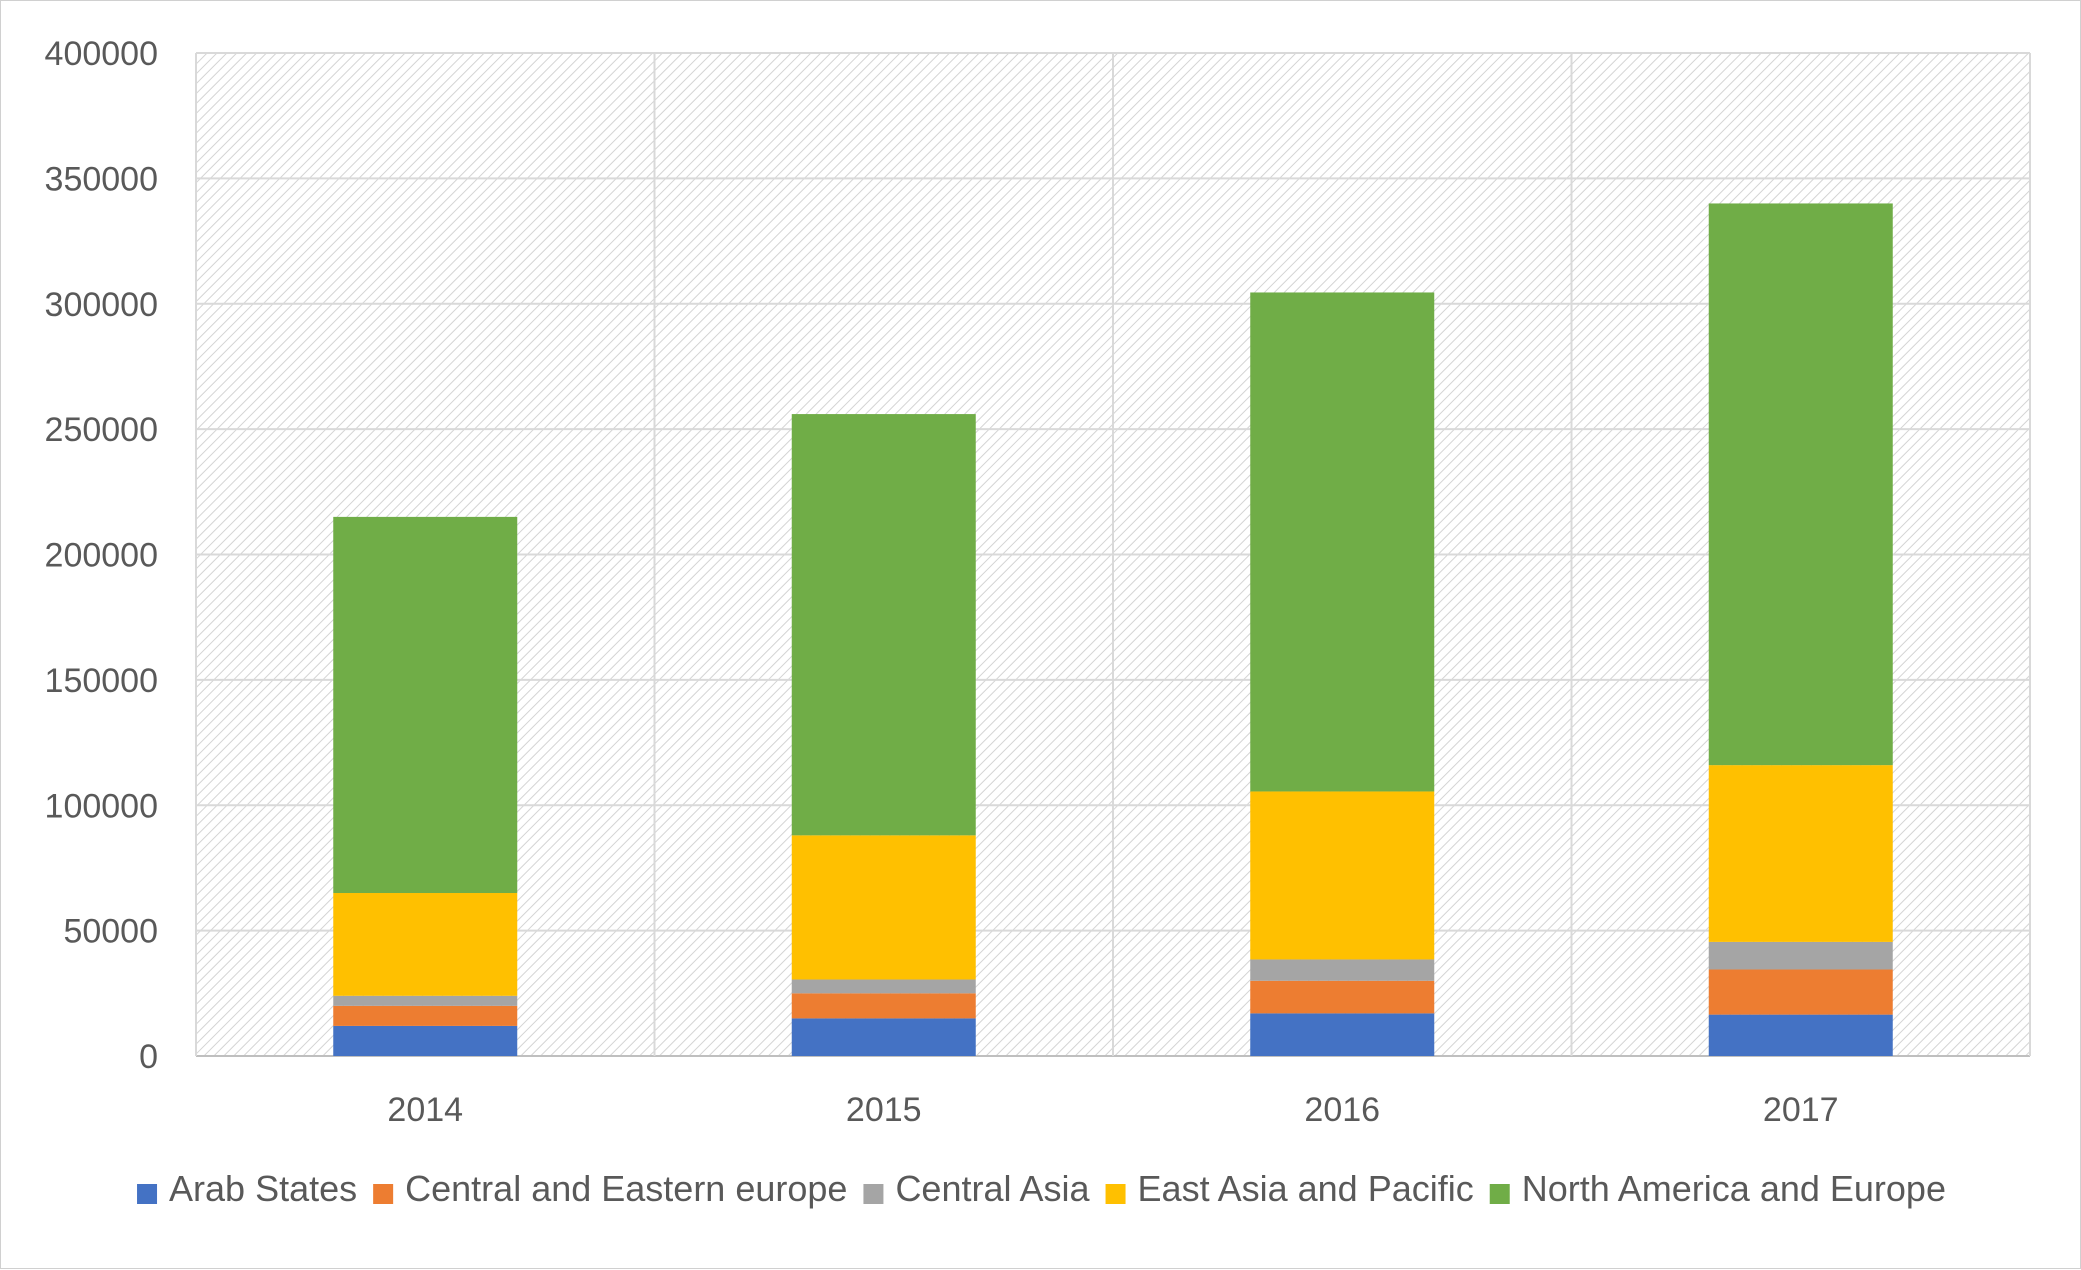 This screenshot has width=2081, height=1270. What do you see at coordinates (148, 1057) in the screenshot?
I see `y-tick-label: 0` at bounding box center [148, 1057].